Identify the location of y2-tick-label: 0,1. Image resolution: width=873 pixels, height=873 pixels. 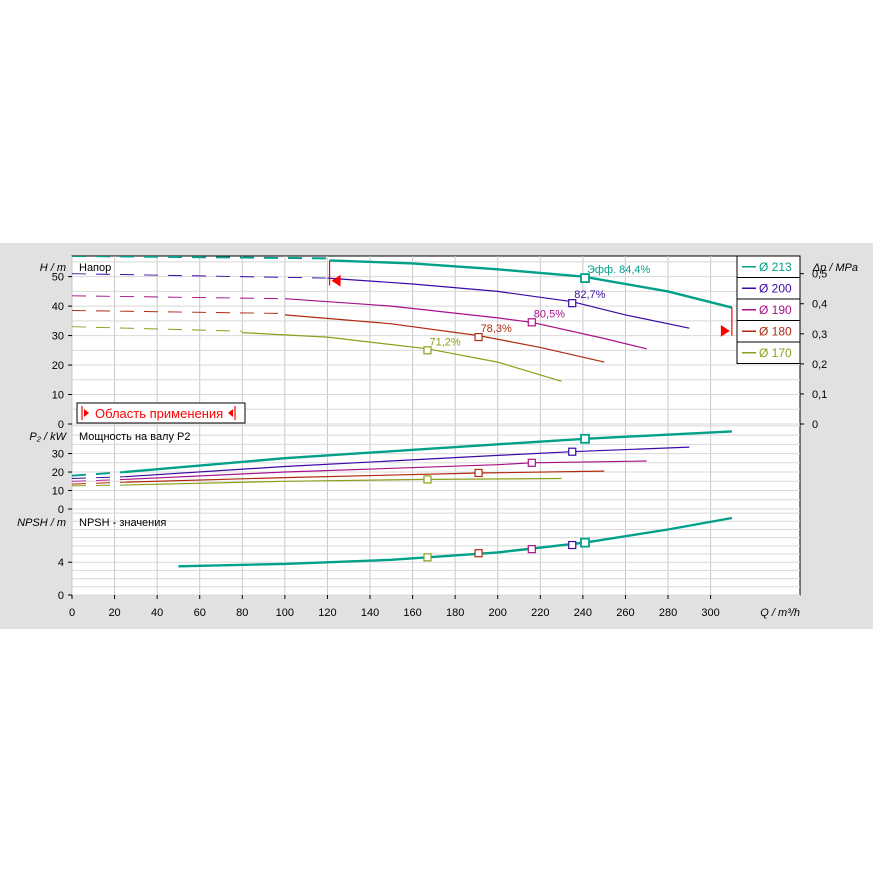
(819, 395).